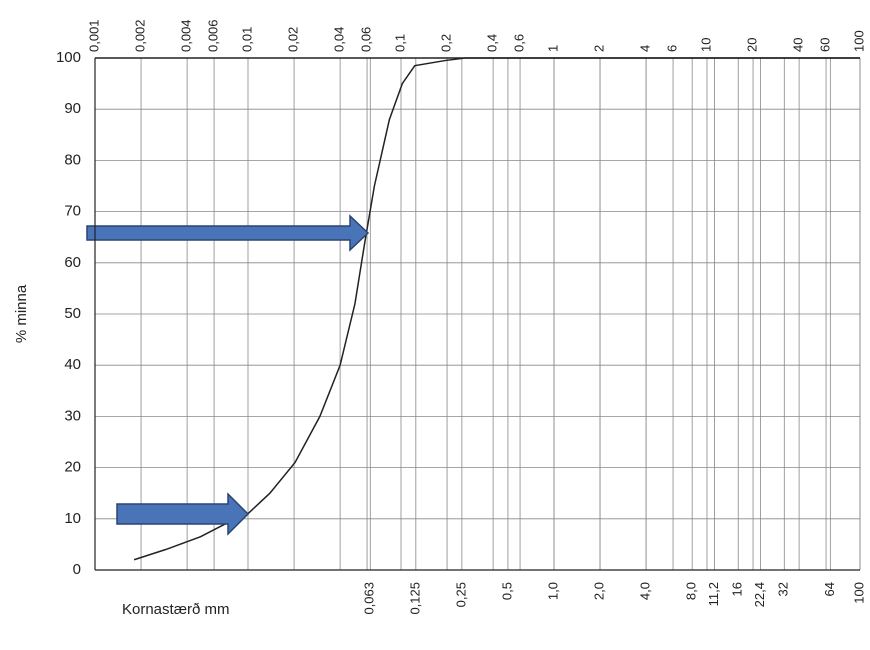 The width and height of the screenshot is (870, 650). I want to click on x-tick-label-top: 1, so click(552, 48).